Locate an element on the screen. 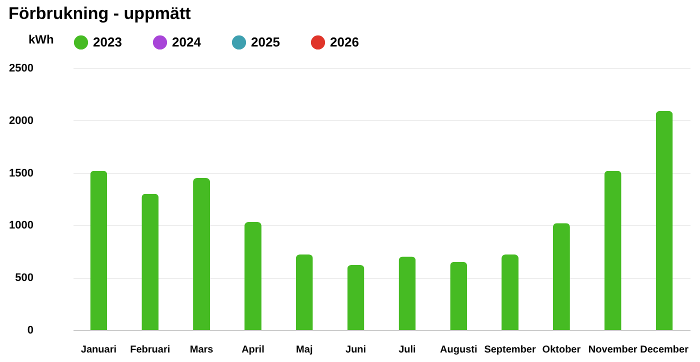 Image resolution: width=700 pixels, height=362 pixels. legend-label: 2024 is located at coordinates (187, 42).